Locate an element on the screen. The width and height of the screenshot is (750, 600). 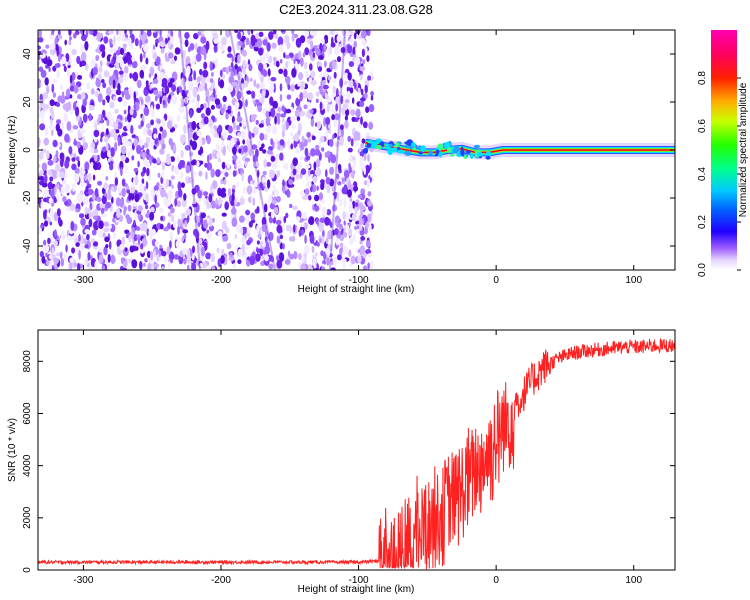
x-tick-label: -200 is located at coordinates (221, 280).